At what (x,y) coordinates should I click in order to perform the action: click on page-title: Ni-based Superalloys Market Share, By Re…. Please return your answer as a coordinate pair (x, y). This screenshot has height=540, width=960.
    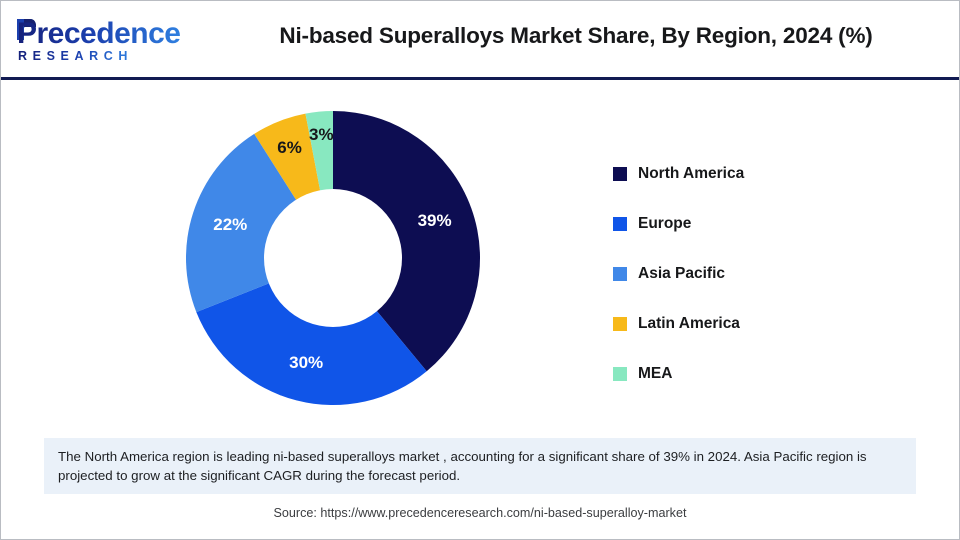
    Looking at the image, I should click on (576, 35).